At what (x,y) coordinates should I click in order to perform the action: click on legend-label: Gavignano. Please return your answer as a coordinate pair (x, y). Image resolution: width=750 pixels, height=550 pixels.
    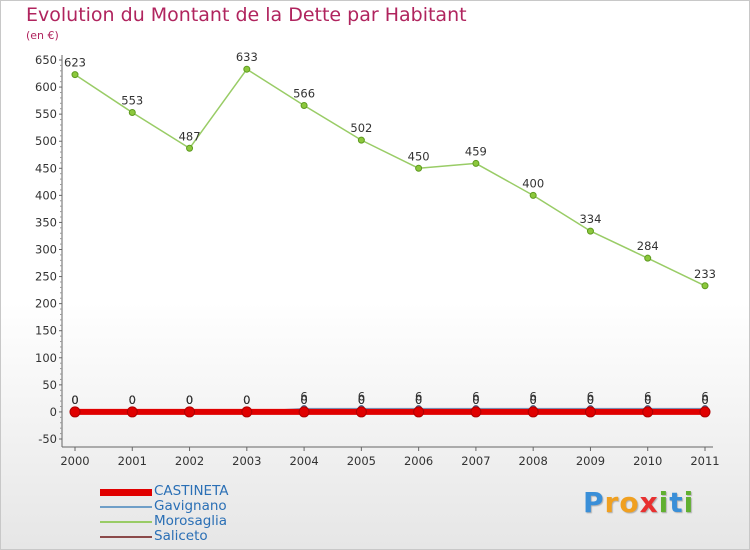
    Looking at the image, I should click on (190, 506).